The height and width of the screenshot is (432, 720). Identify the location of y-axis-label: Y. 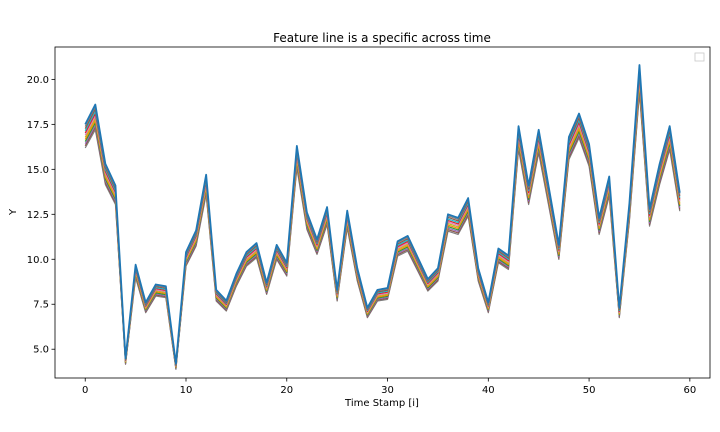
(13, 212).